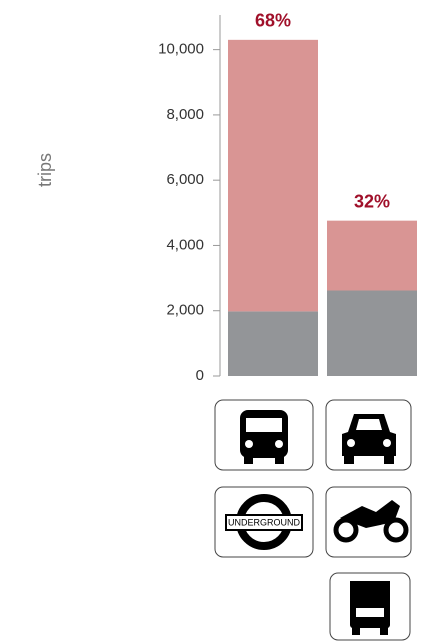 The image size is (440, 642). I want to click on data-label: 32%, so click(372, 201).